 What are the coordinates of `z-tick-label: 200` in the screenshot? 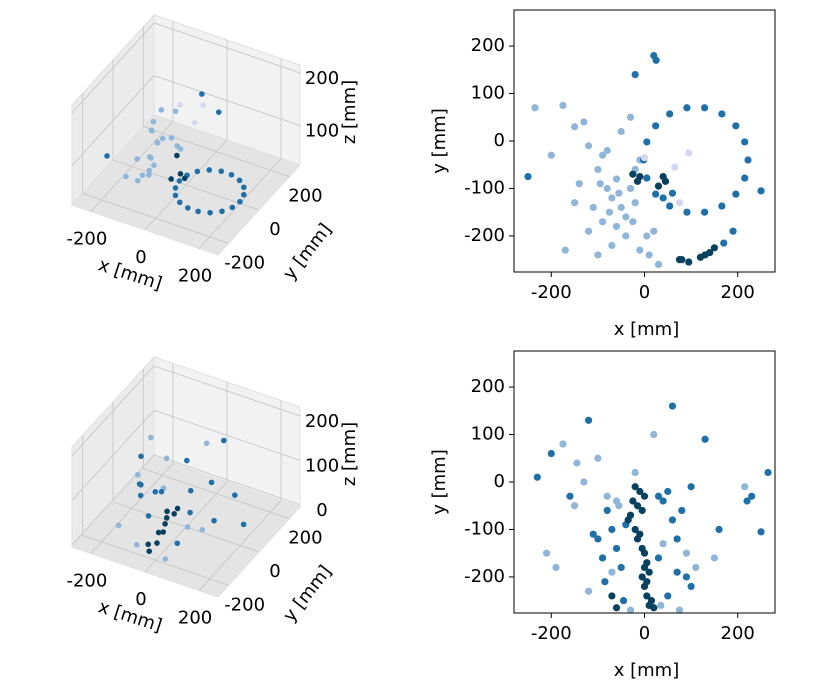 It's located at (322, 78).